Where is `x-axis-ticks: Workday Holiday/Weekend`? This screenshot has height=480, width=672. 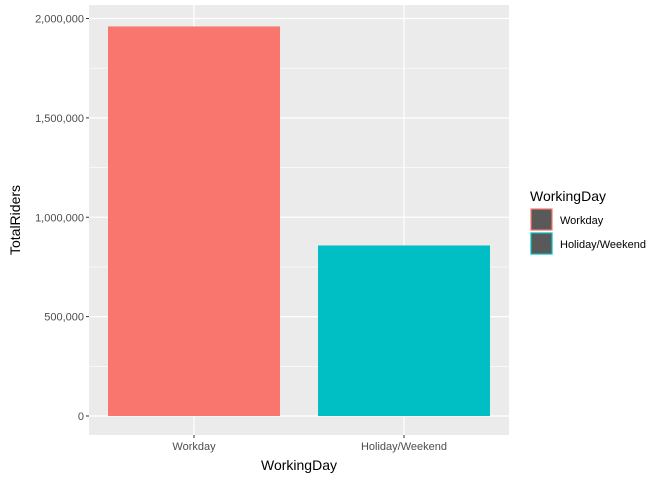 x-axis-ticks: Workday Holiday/Weekend is located at coordinates (309, 444).